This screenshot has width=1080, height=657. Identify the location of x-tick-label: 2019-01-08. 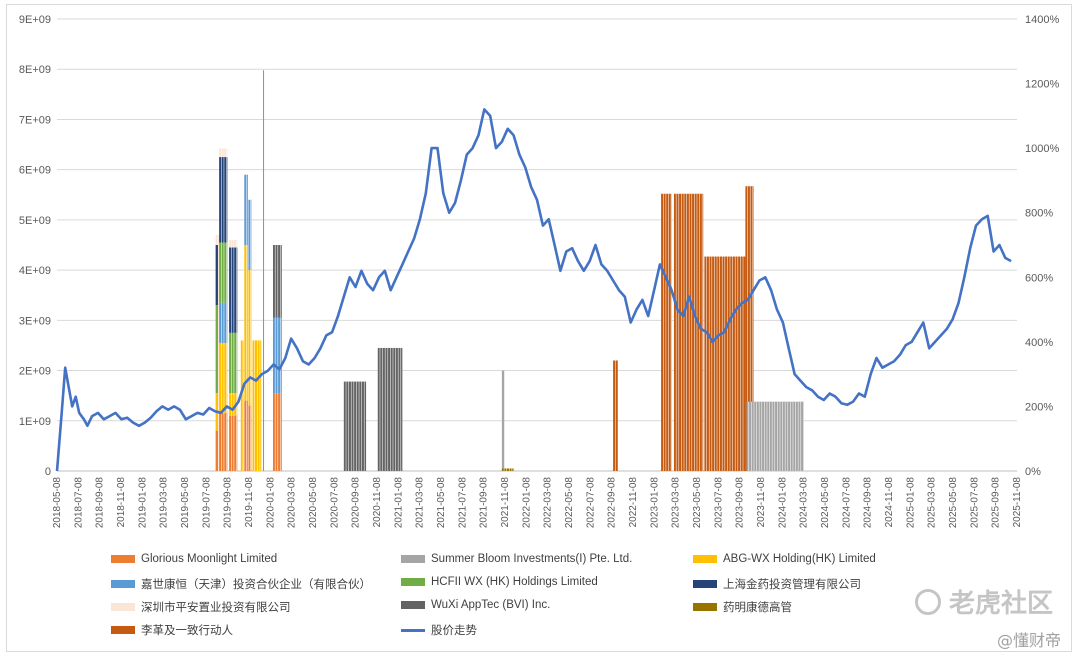
(142, 503).